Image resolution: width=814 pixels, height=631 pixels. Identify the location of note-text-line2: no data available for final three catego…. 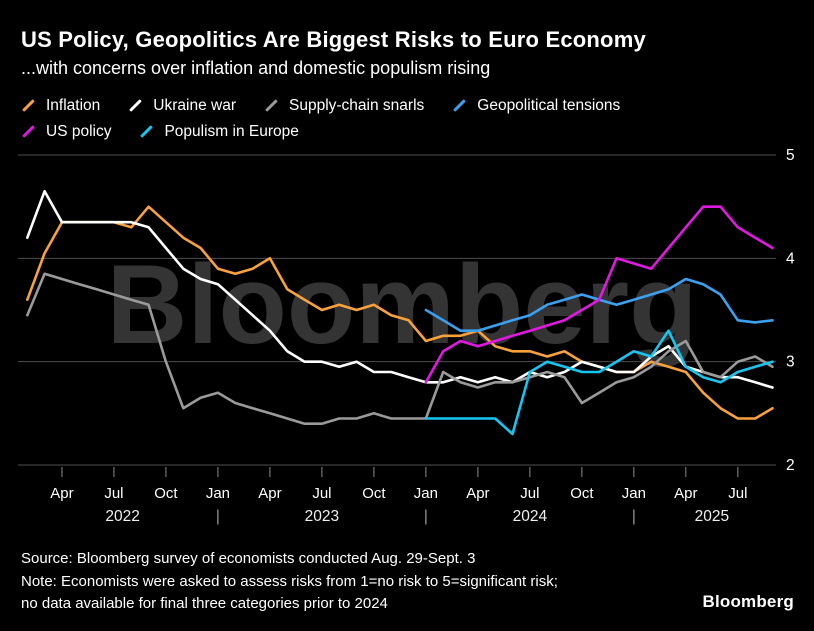
(204, 603).